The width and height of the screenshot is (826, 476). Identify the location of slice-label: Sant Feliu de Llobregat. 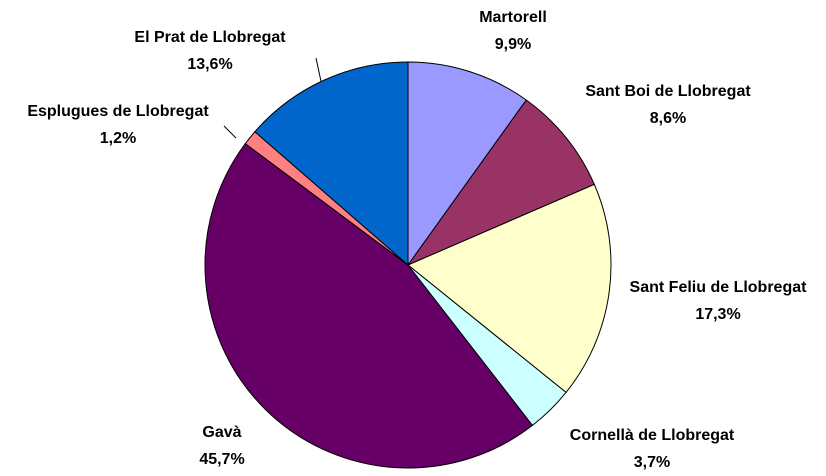
(719, 287).